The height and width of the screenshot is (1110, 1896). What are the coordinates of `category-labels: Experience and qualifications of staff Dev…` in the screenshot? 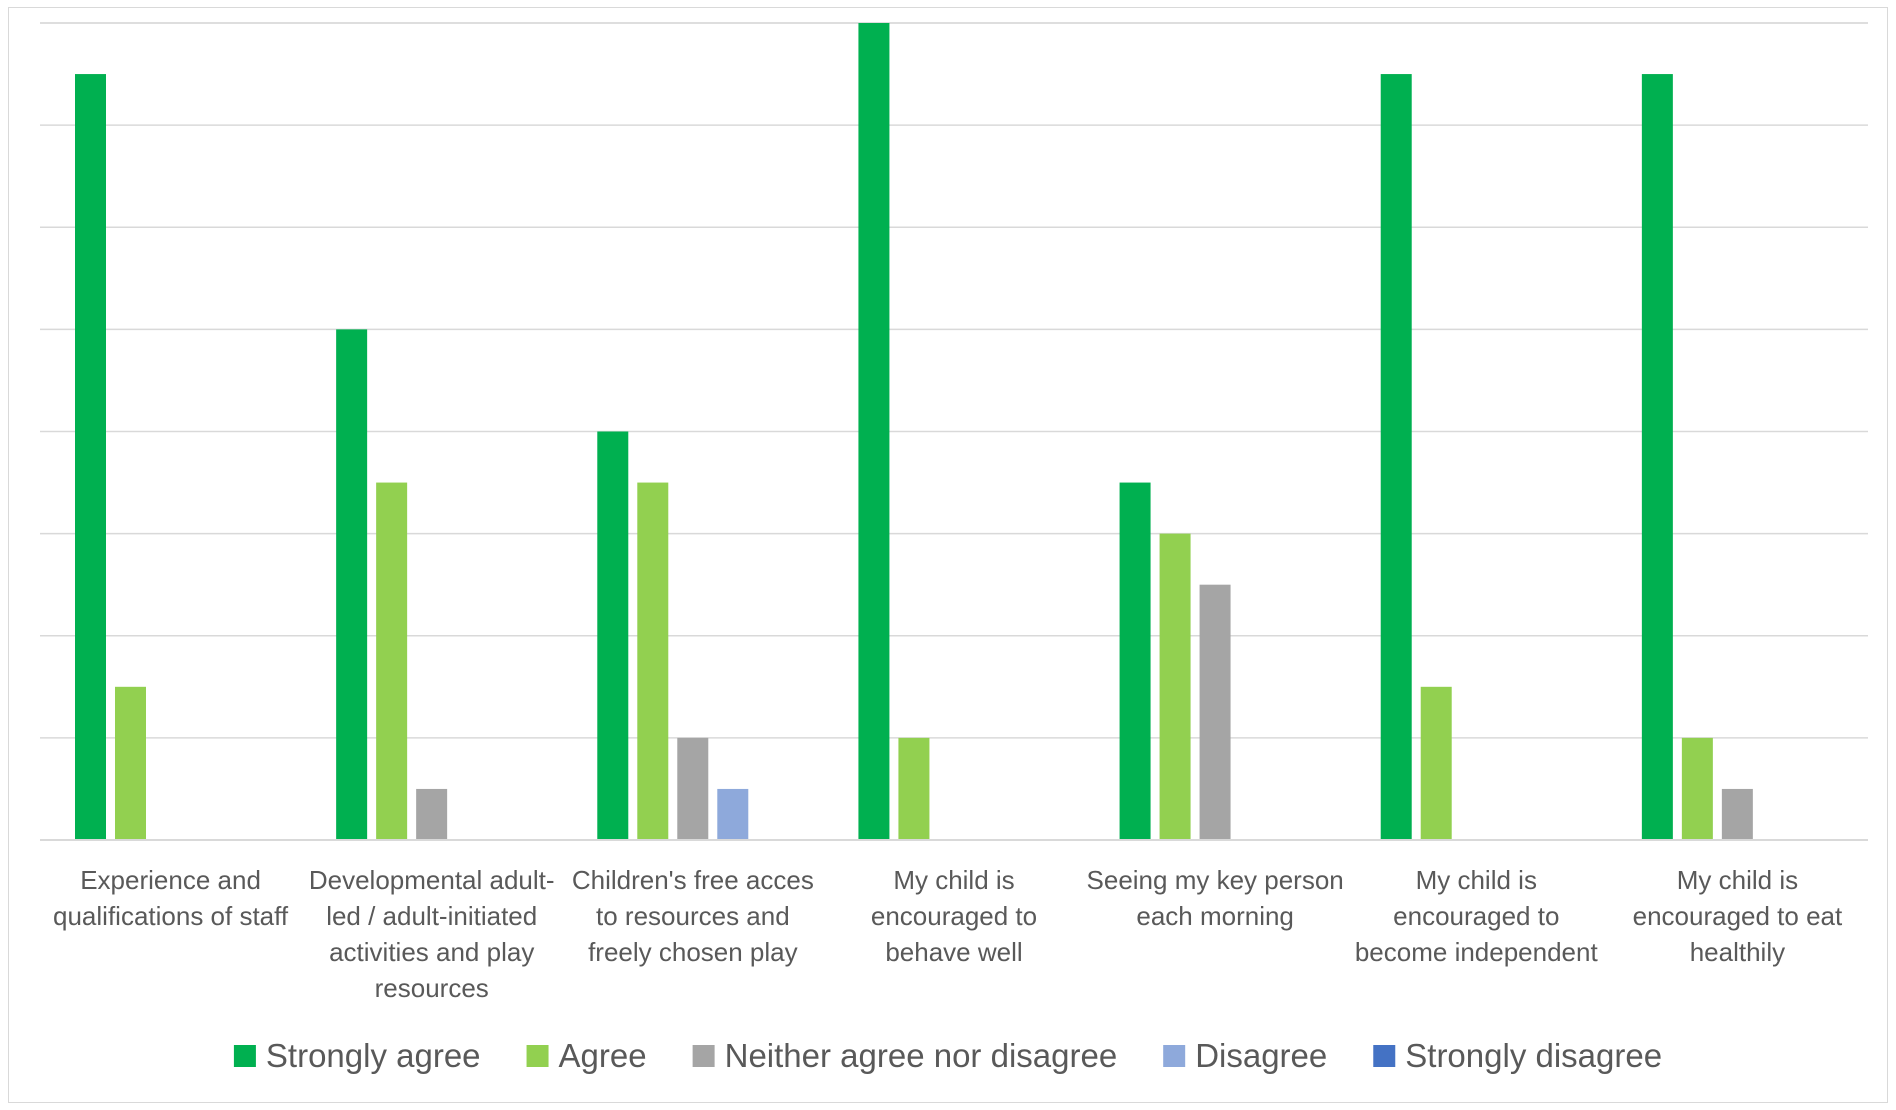 It's located at (948, 934).